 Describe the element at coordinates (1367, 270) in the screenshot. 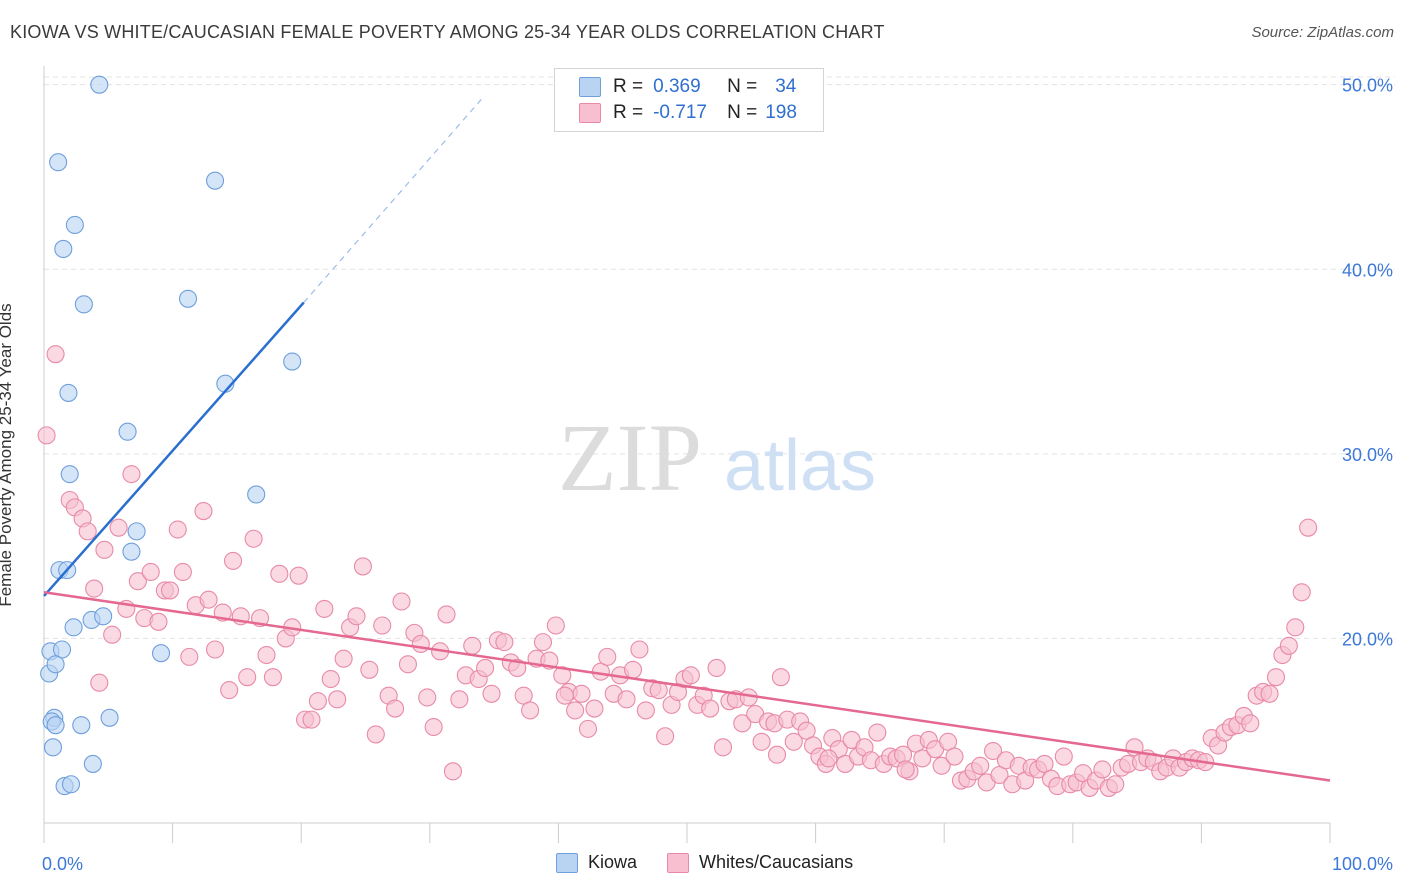

I see `y-tick-label: 40.0%` at that location.